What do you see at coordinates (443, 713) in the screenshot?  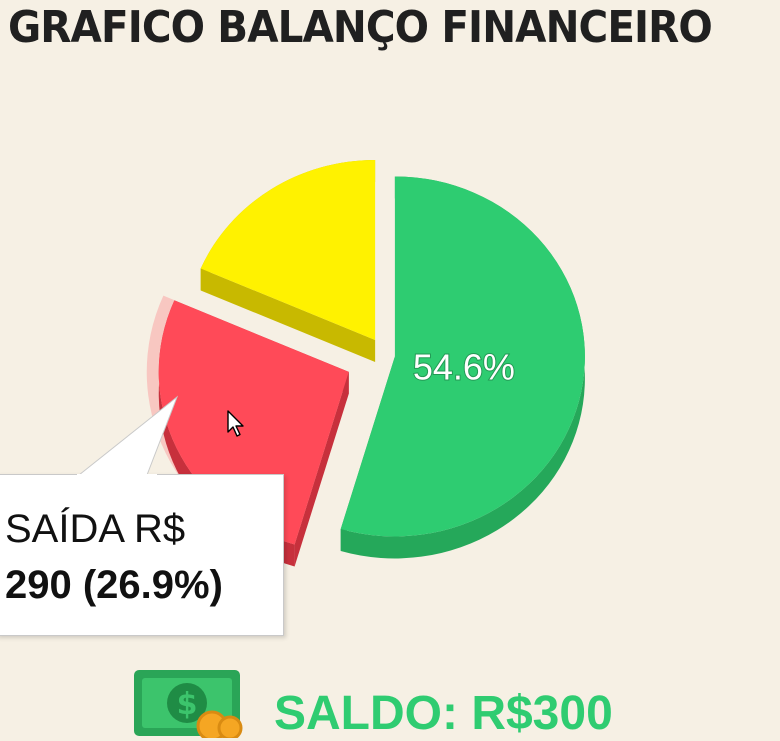 I see `saldo-text: SALDO: R$300` at bounding box center [443, 713].